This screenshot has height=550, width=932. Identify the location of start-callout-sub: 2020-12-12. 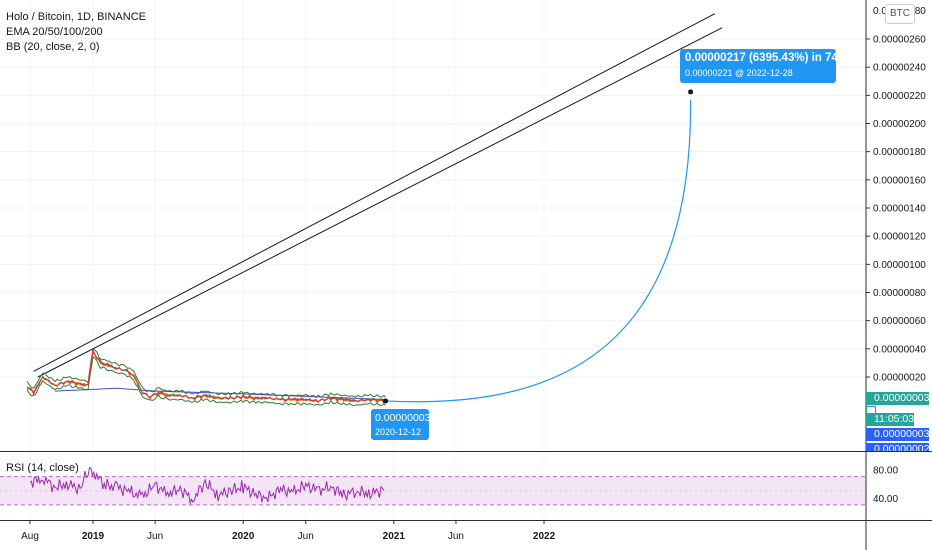
(398, 432).